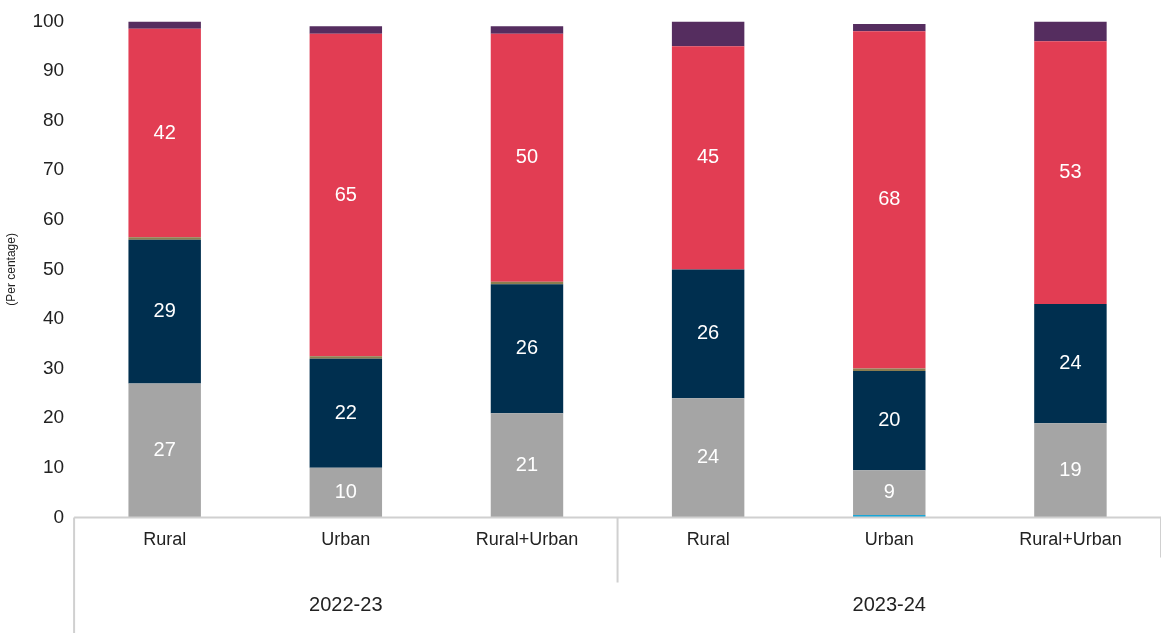 The height and width of the screenshot is (633, 1161). Describe the element at coordinates (889, 419) in the screenshot. I see `data-label: 20` at that location.